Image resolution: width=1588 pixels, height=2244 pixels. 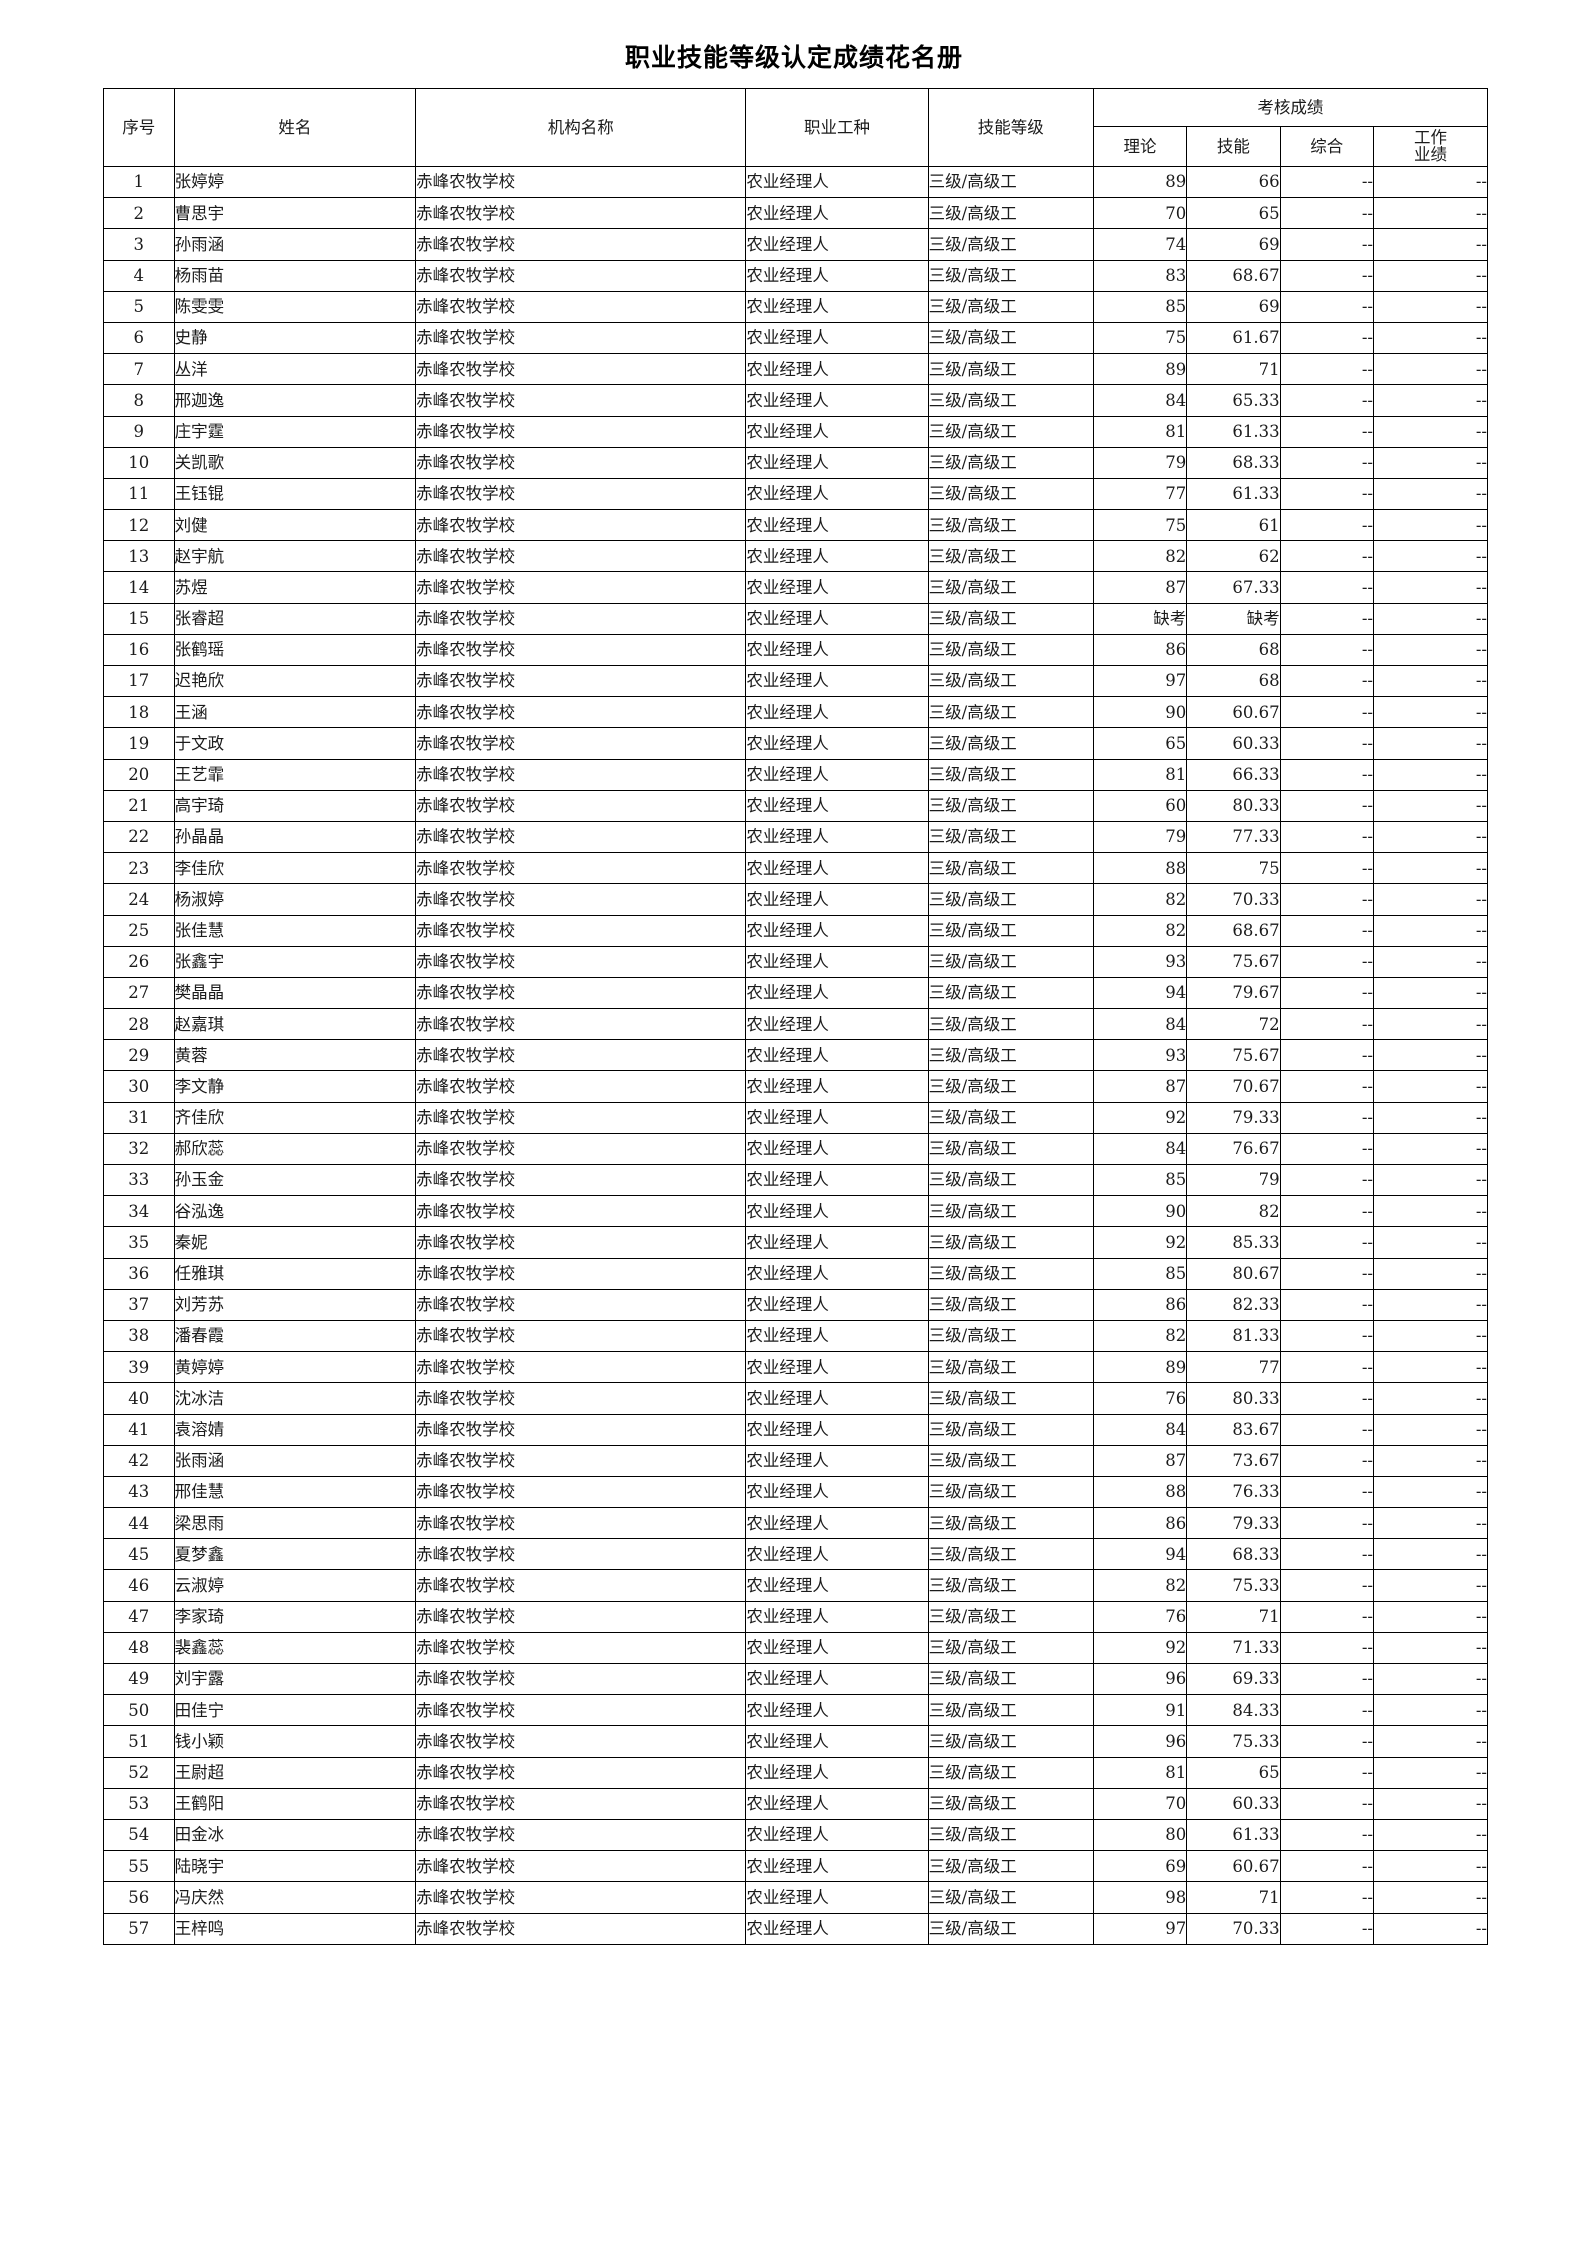 What do you see at coordinates (1233, 244) in the screenshot?
I see `cell-skill-score: 69` at bounding box center [1233, 244].